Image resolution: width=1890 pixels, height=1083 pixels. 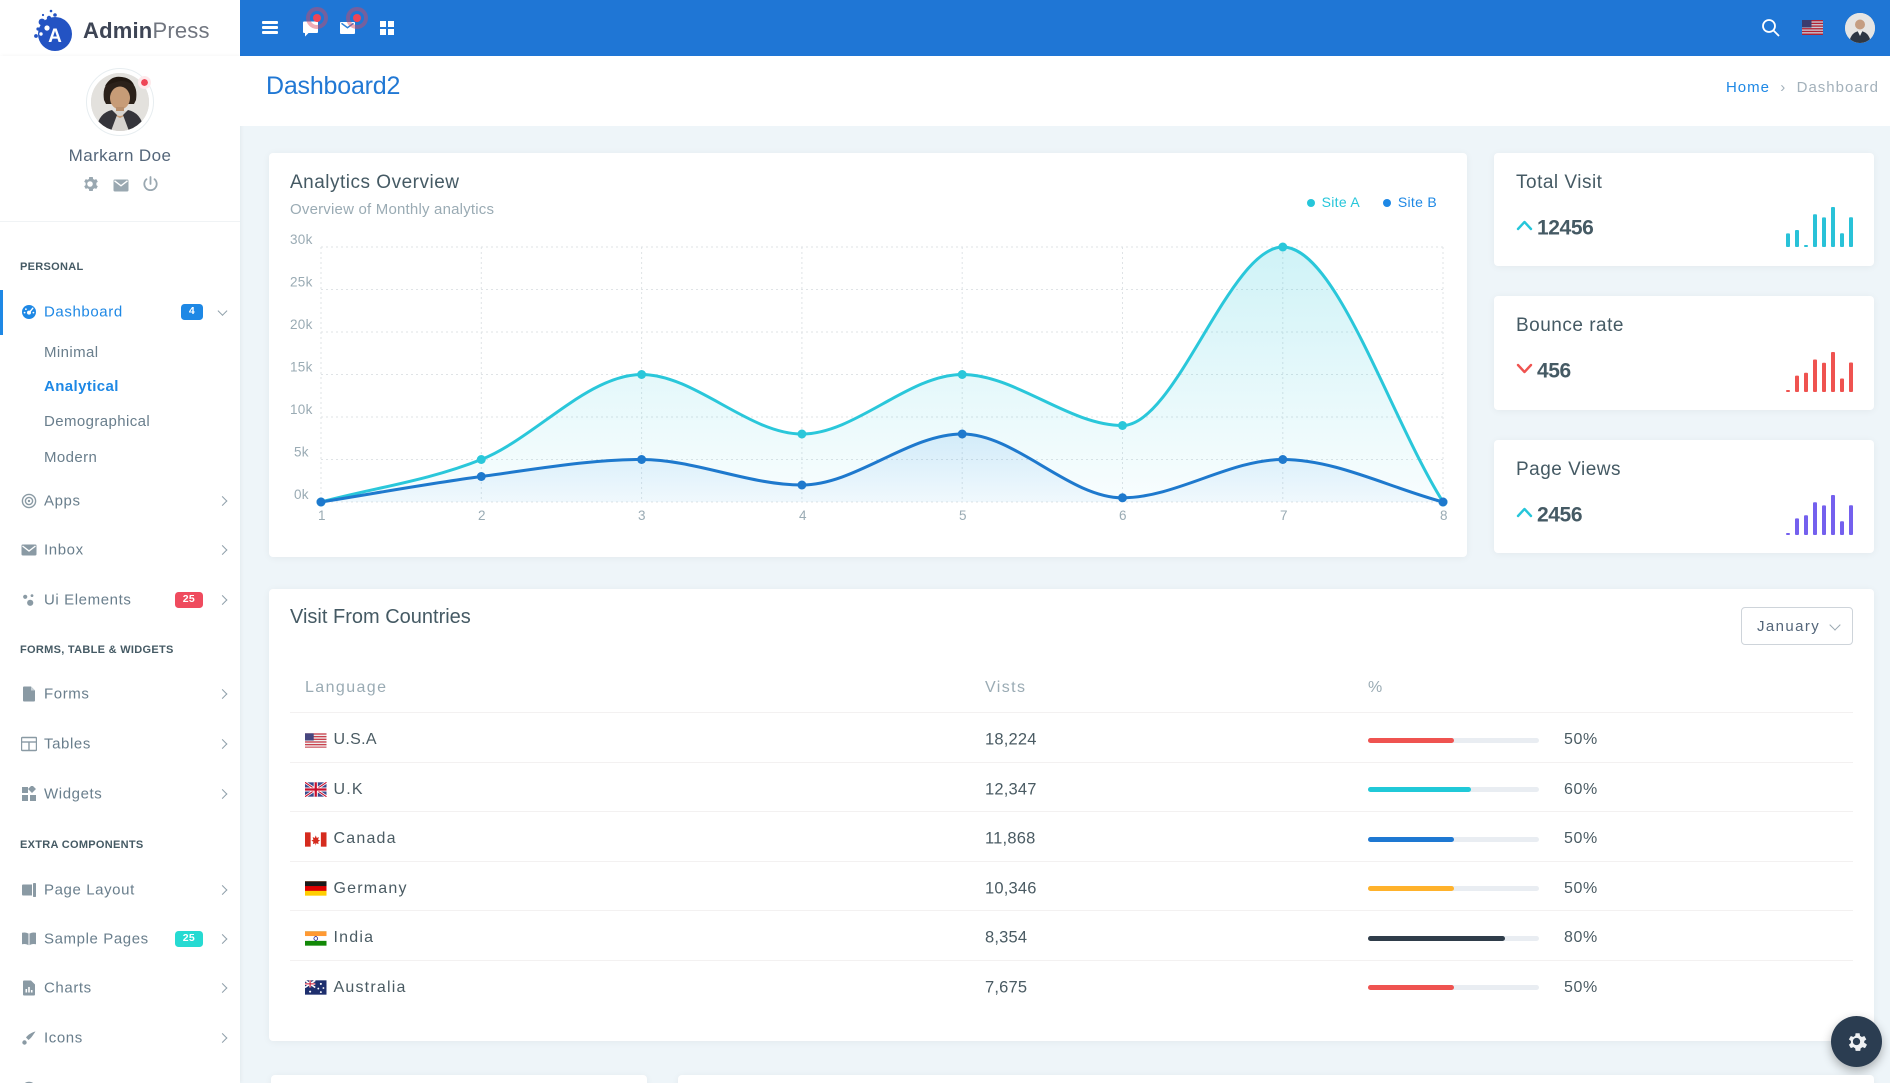 What do you see at coordinates (301, 409) in the screenshot?
I see `svg-text: 10k` at bounding box center [301, 409].